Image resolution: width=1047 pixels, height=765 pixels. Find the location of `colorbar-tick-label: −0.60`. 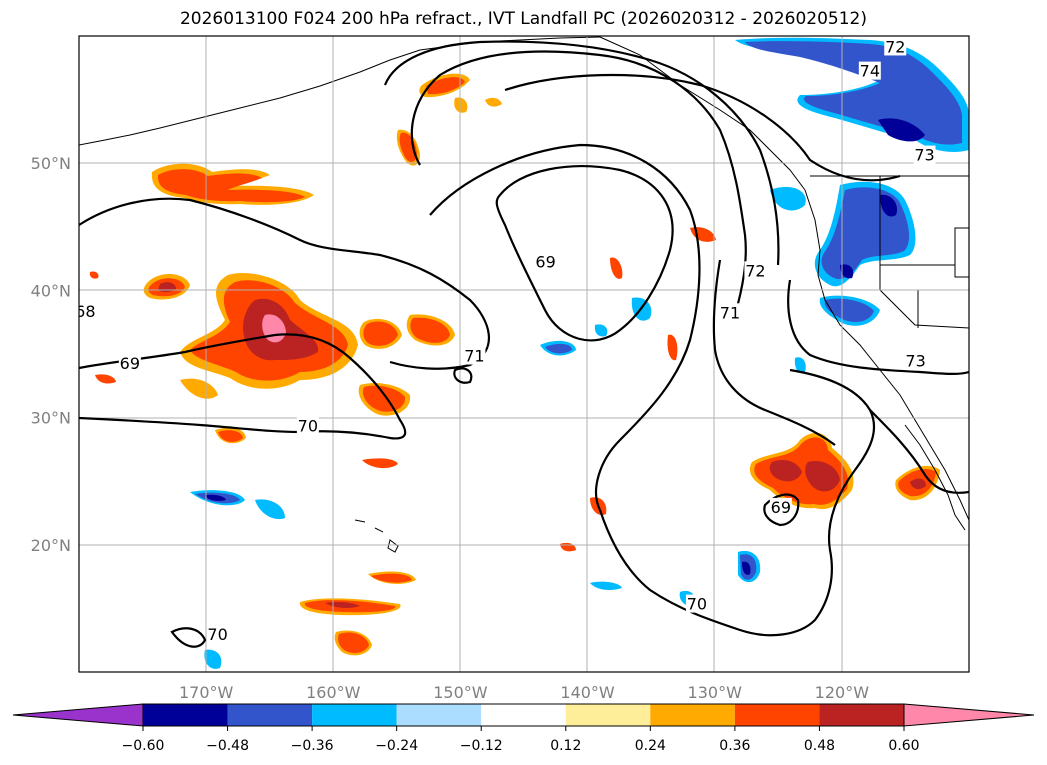

colorbar-tick-label: −0.60 is located at coordinates (143, 746).